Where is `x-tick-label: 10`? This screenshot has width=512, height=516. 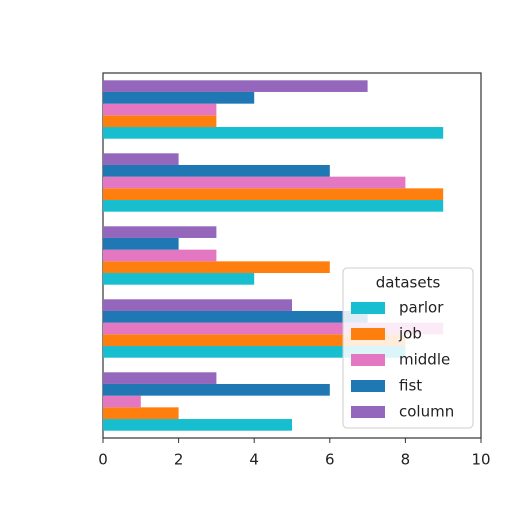 x-tick-label: 10 is located at coordinates (480, 460).